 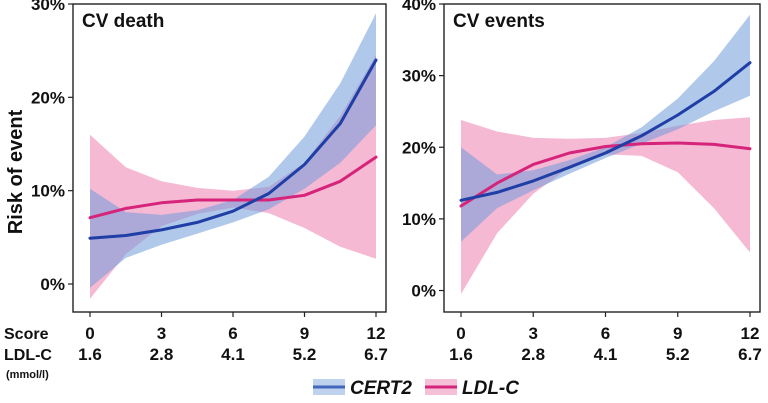 What do you see at coordinates (16, 171) in the screenshot?
I see `y-axis-title: Risk of event` at bounding box center [16, 171].